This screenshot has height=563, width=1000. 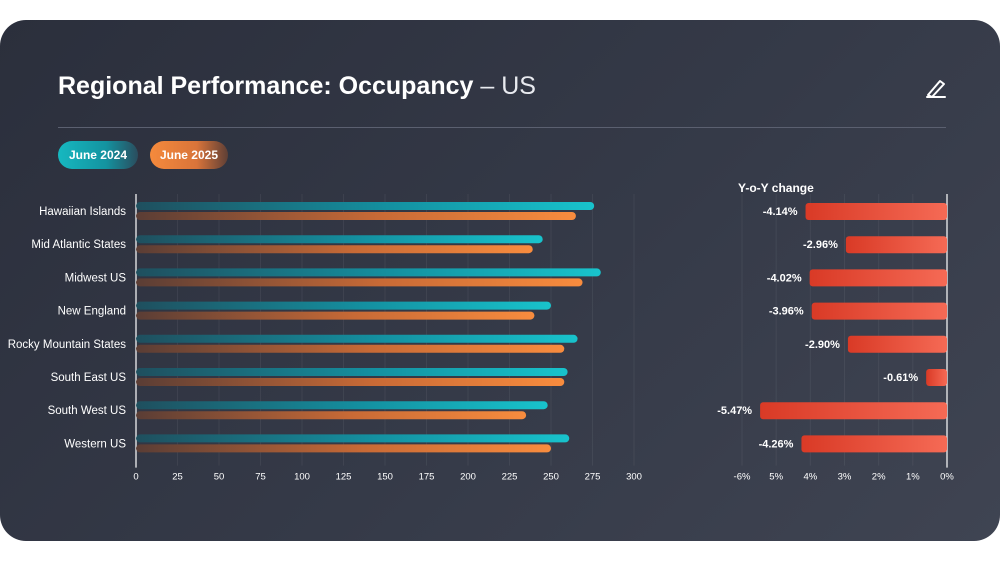 What do you see at coordinates (784, 278) in the screenshot?
I see `yoy-value-label: -4.02%` at bounding box center [784, 278].